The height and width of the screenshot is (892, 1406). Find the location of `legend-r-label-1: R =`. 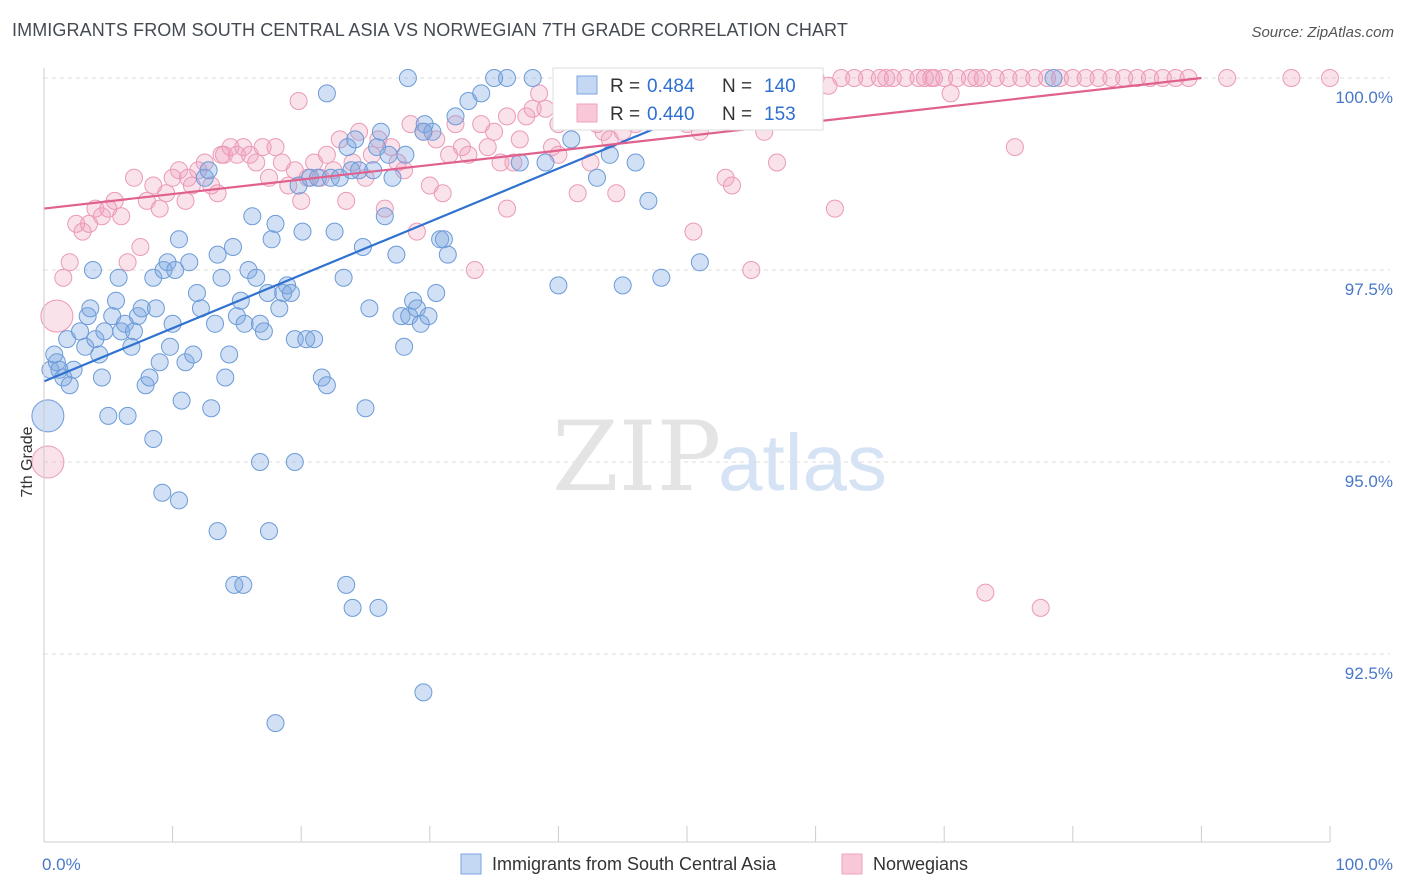

legend-r-label-1: R = is located at coordinates (625, 86).